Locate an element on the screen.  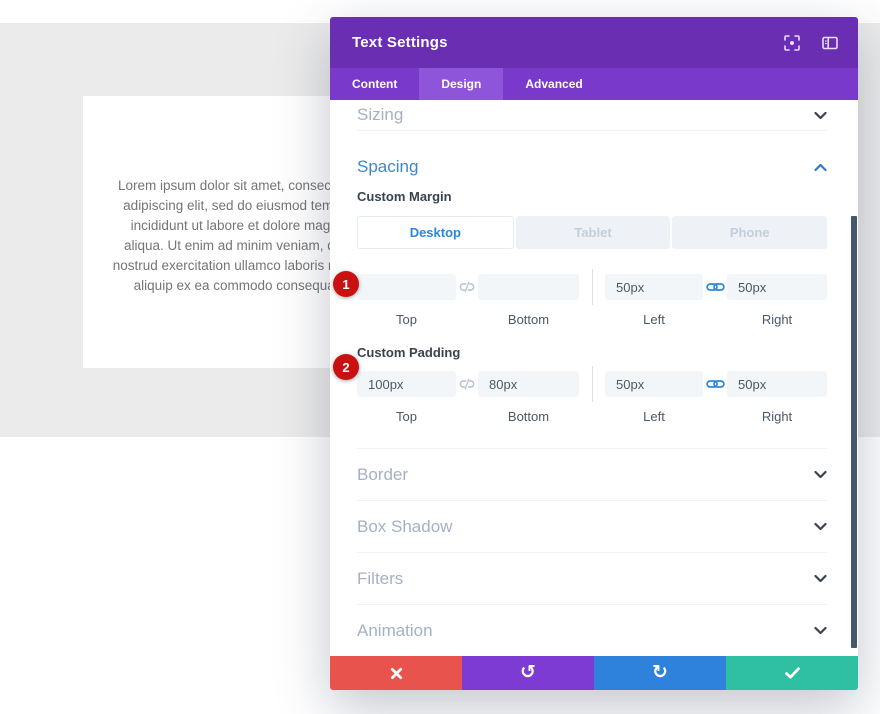
modal-title: Text Settings is located at coordinates (400, 42).